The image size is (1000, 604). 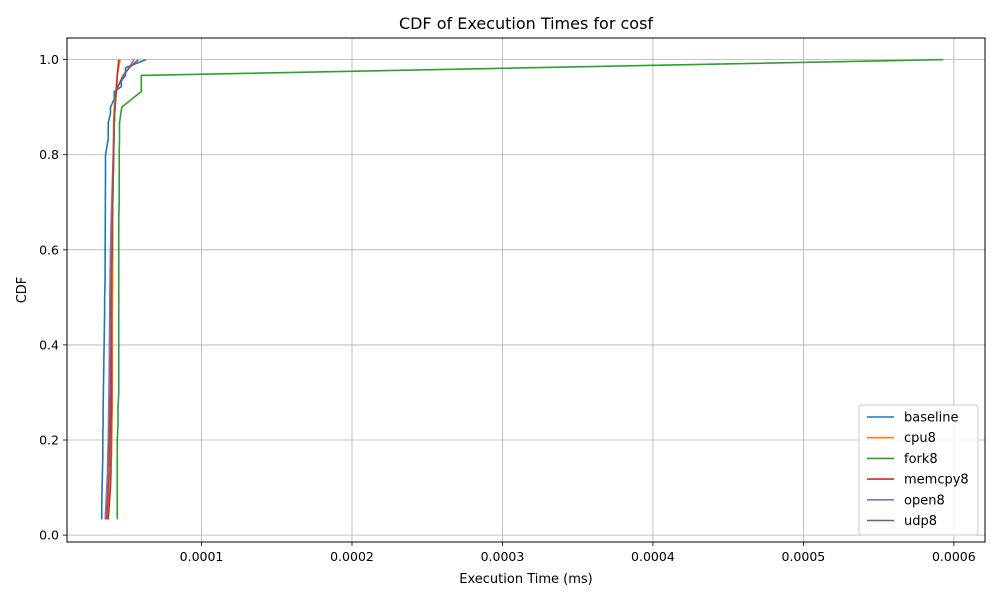 I want to click on chart-title: CDF of Execution Times for cosf, so click(x=526, y=23).